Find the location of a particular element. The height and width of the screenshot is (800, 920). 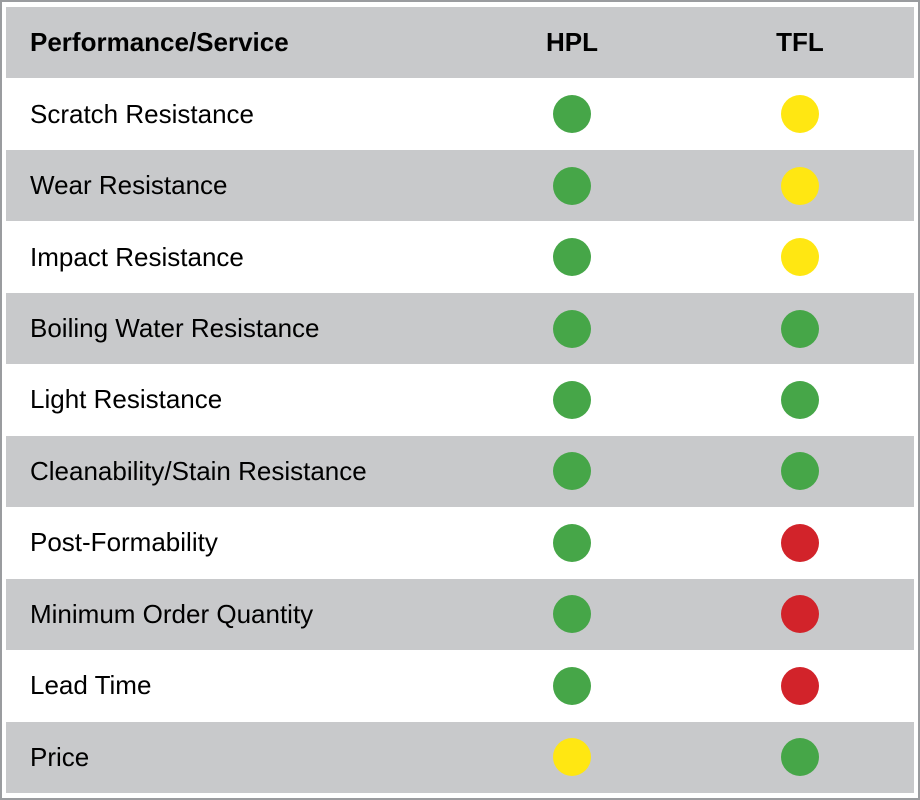

table-row: Cleanability/Stain Resistance is located at coordinates (460, 471).